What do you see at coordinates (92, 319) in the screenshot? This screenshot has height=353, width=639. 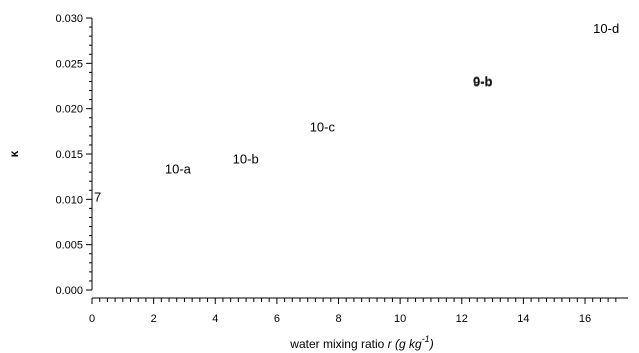 I see `x-tick-label: 0` at bounding box center [92, 319].